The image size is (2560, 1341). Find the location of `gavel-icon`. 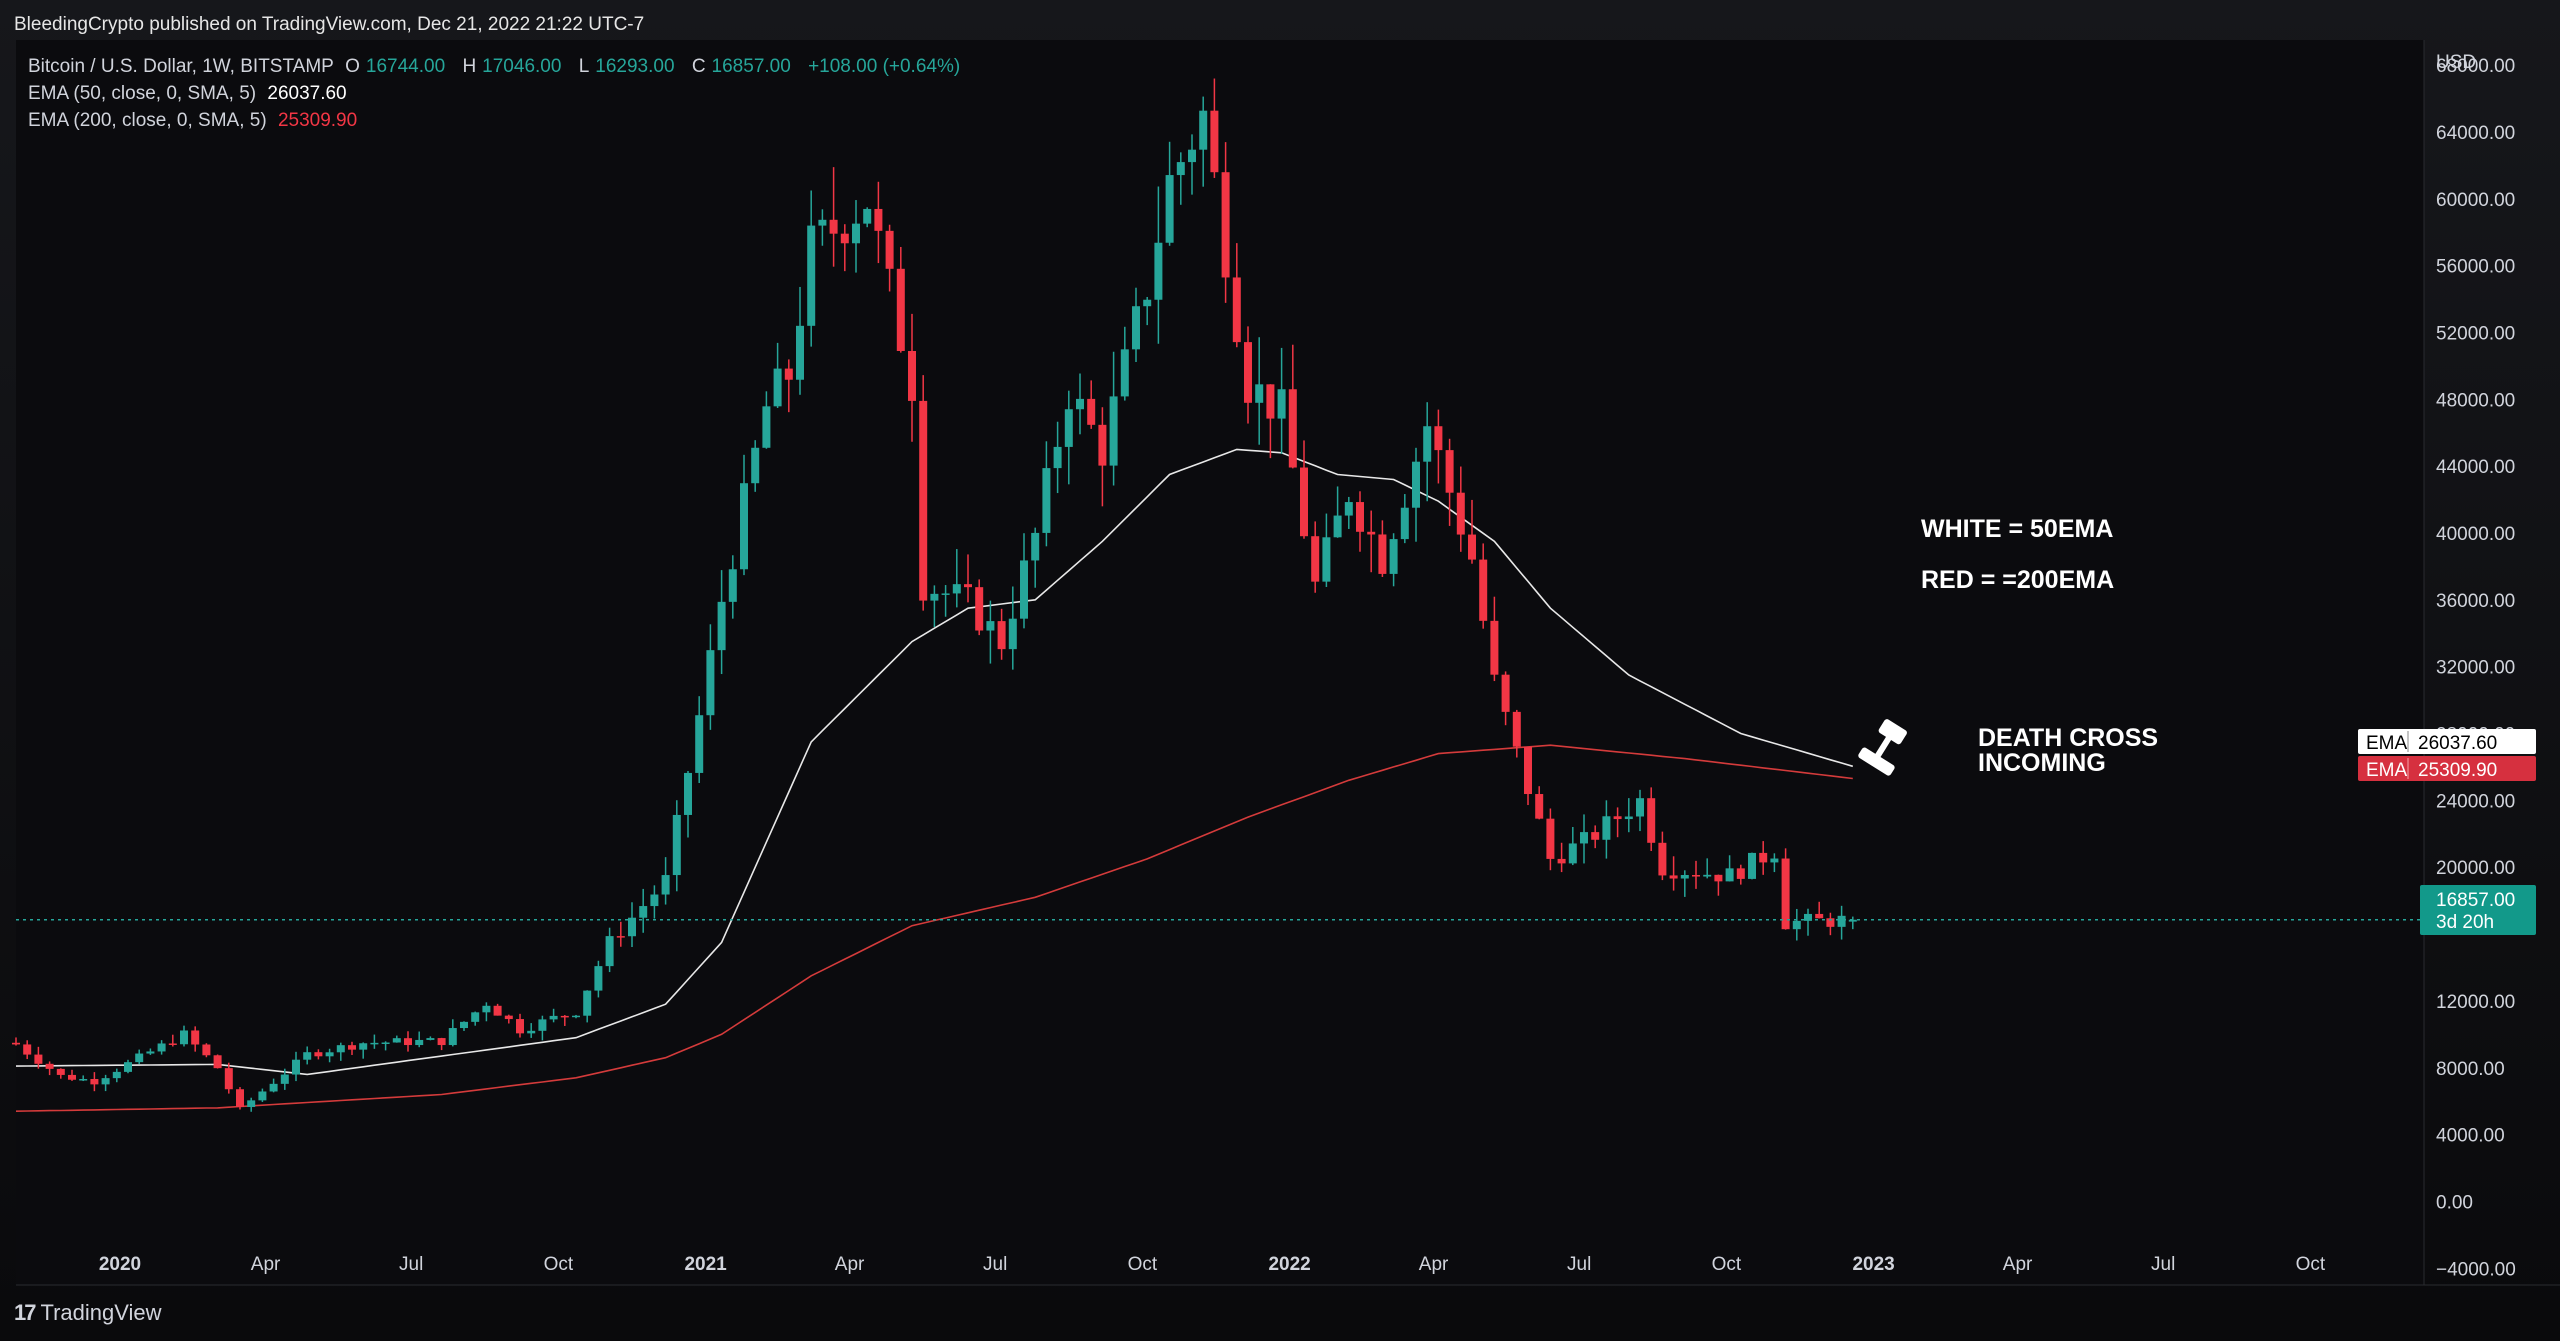

gavel-icon is located at coordinates (1882, 747).